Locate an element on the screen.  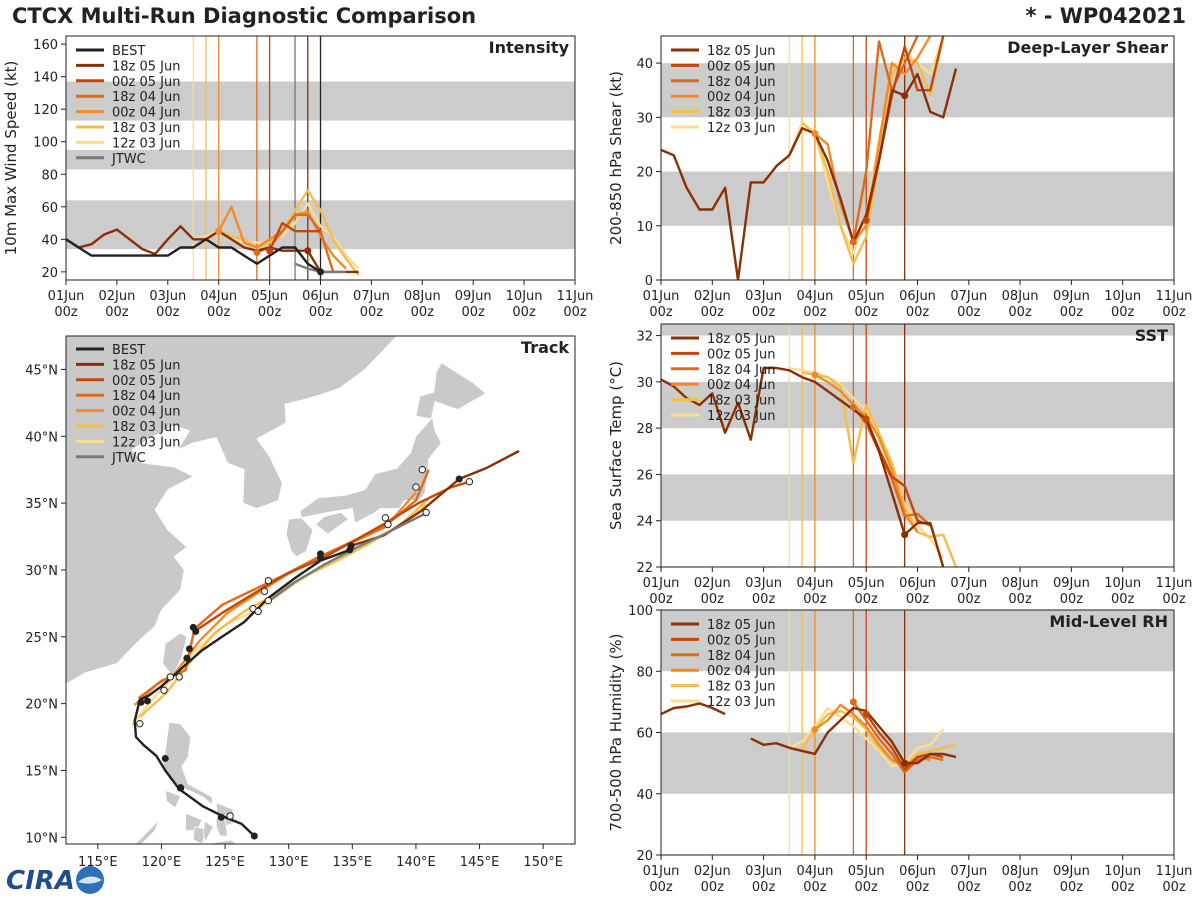
mindanao-land is located at coordinates (221, 841).